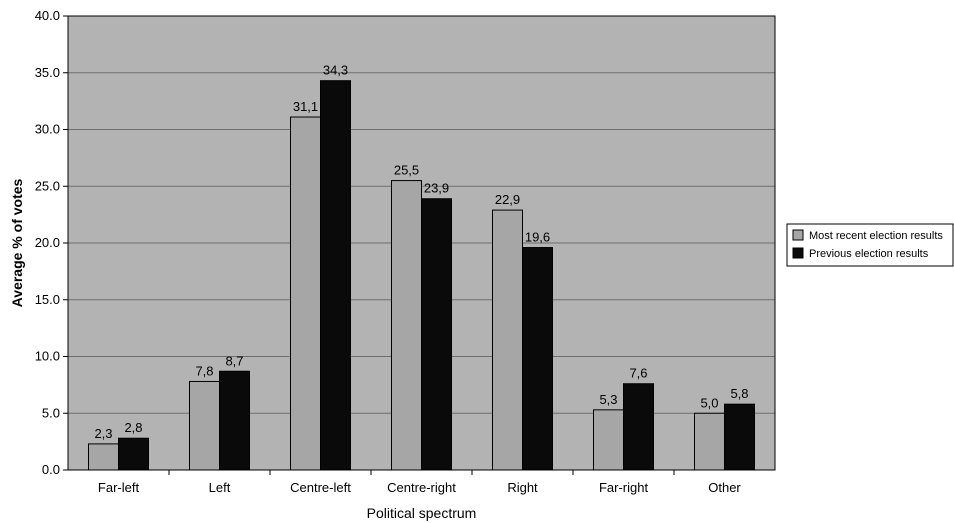 This screenshot has width=954, height=523. I want to click on x-tick-label: Far-left, so click(119, 487).